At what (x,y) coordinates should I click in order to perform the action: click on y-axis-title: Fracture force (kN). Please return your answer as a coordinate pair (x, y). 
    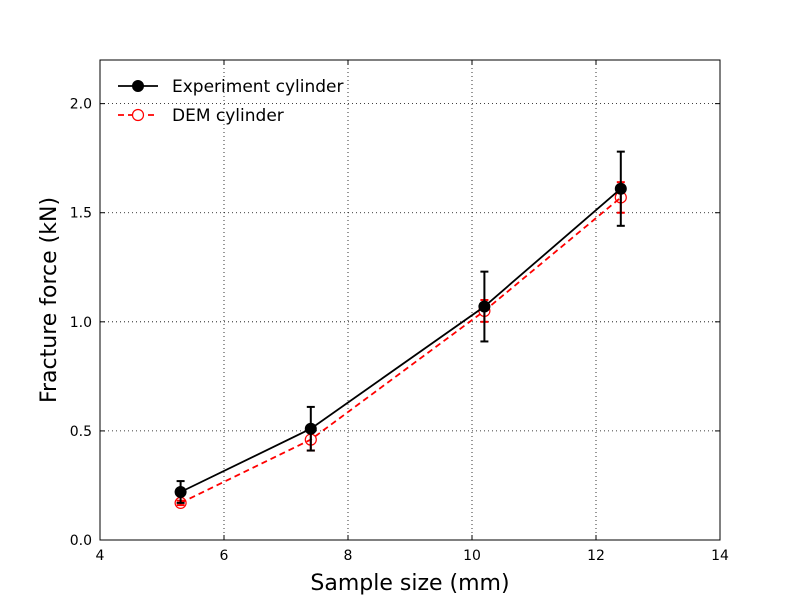
    Looking at the image, I should click on (49, 300).